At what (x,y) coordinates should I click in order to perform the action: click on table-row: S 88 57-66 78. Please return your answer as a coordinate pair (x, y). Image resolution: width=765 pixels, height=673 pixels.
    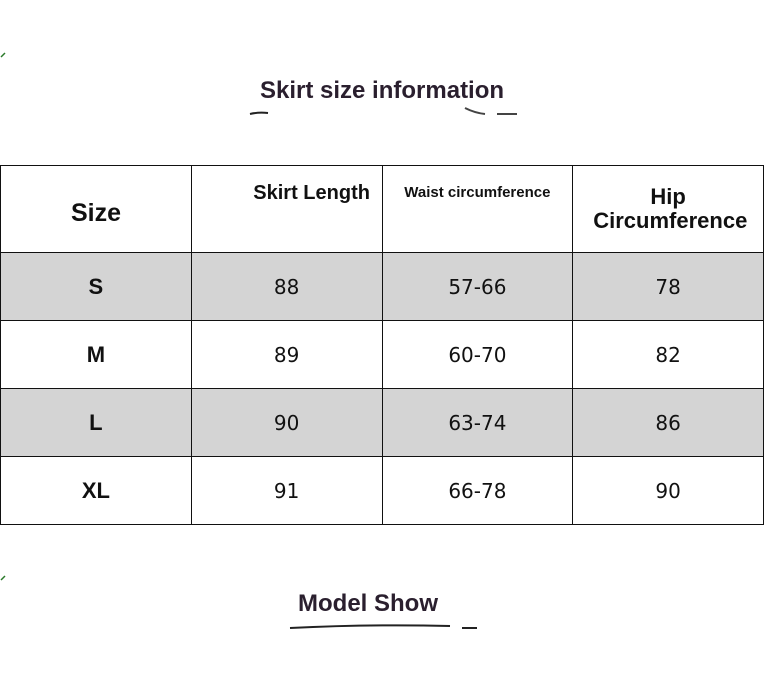
    Looking at the image, I should click on (382, 286).